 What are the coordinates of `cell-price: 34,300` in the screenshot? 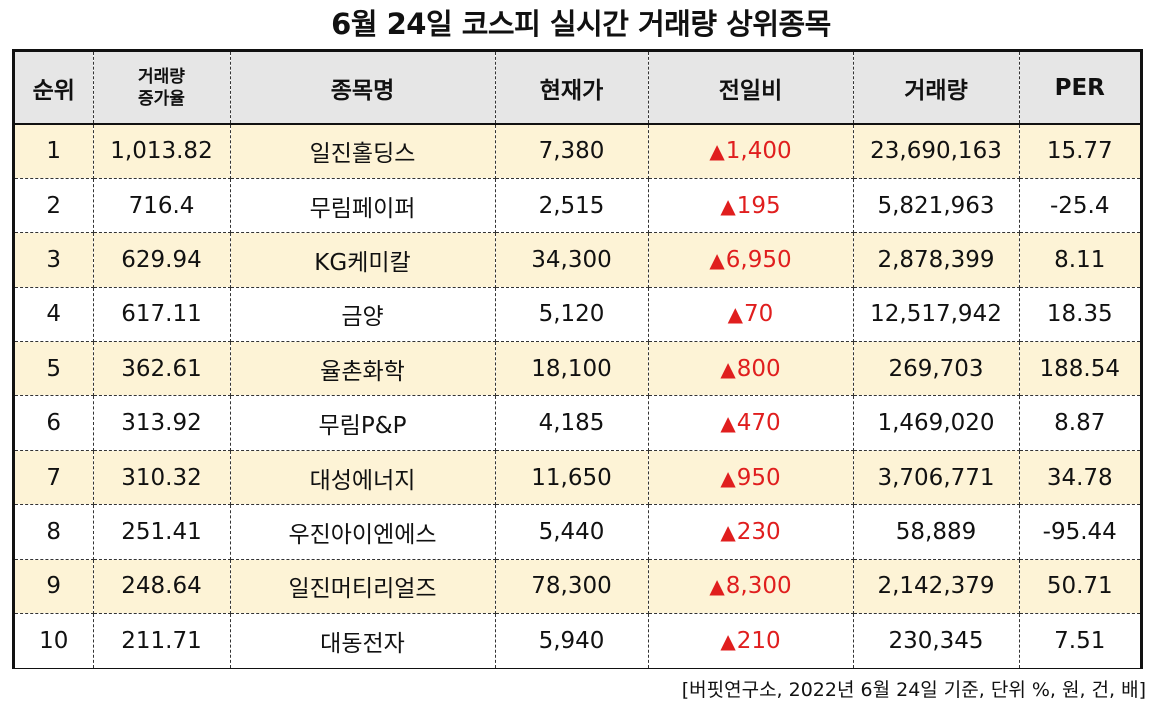 It's located at (571, 260).